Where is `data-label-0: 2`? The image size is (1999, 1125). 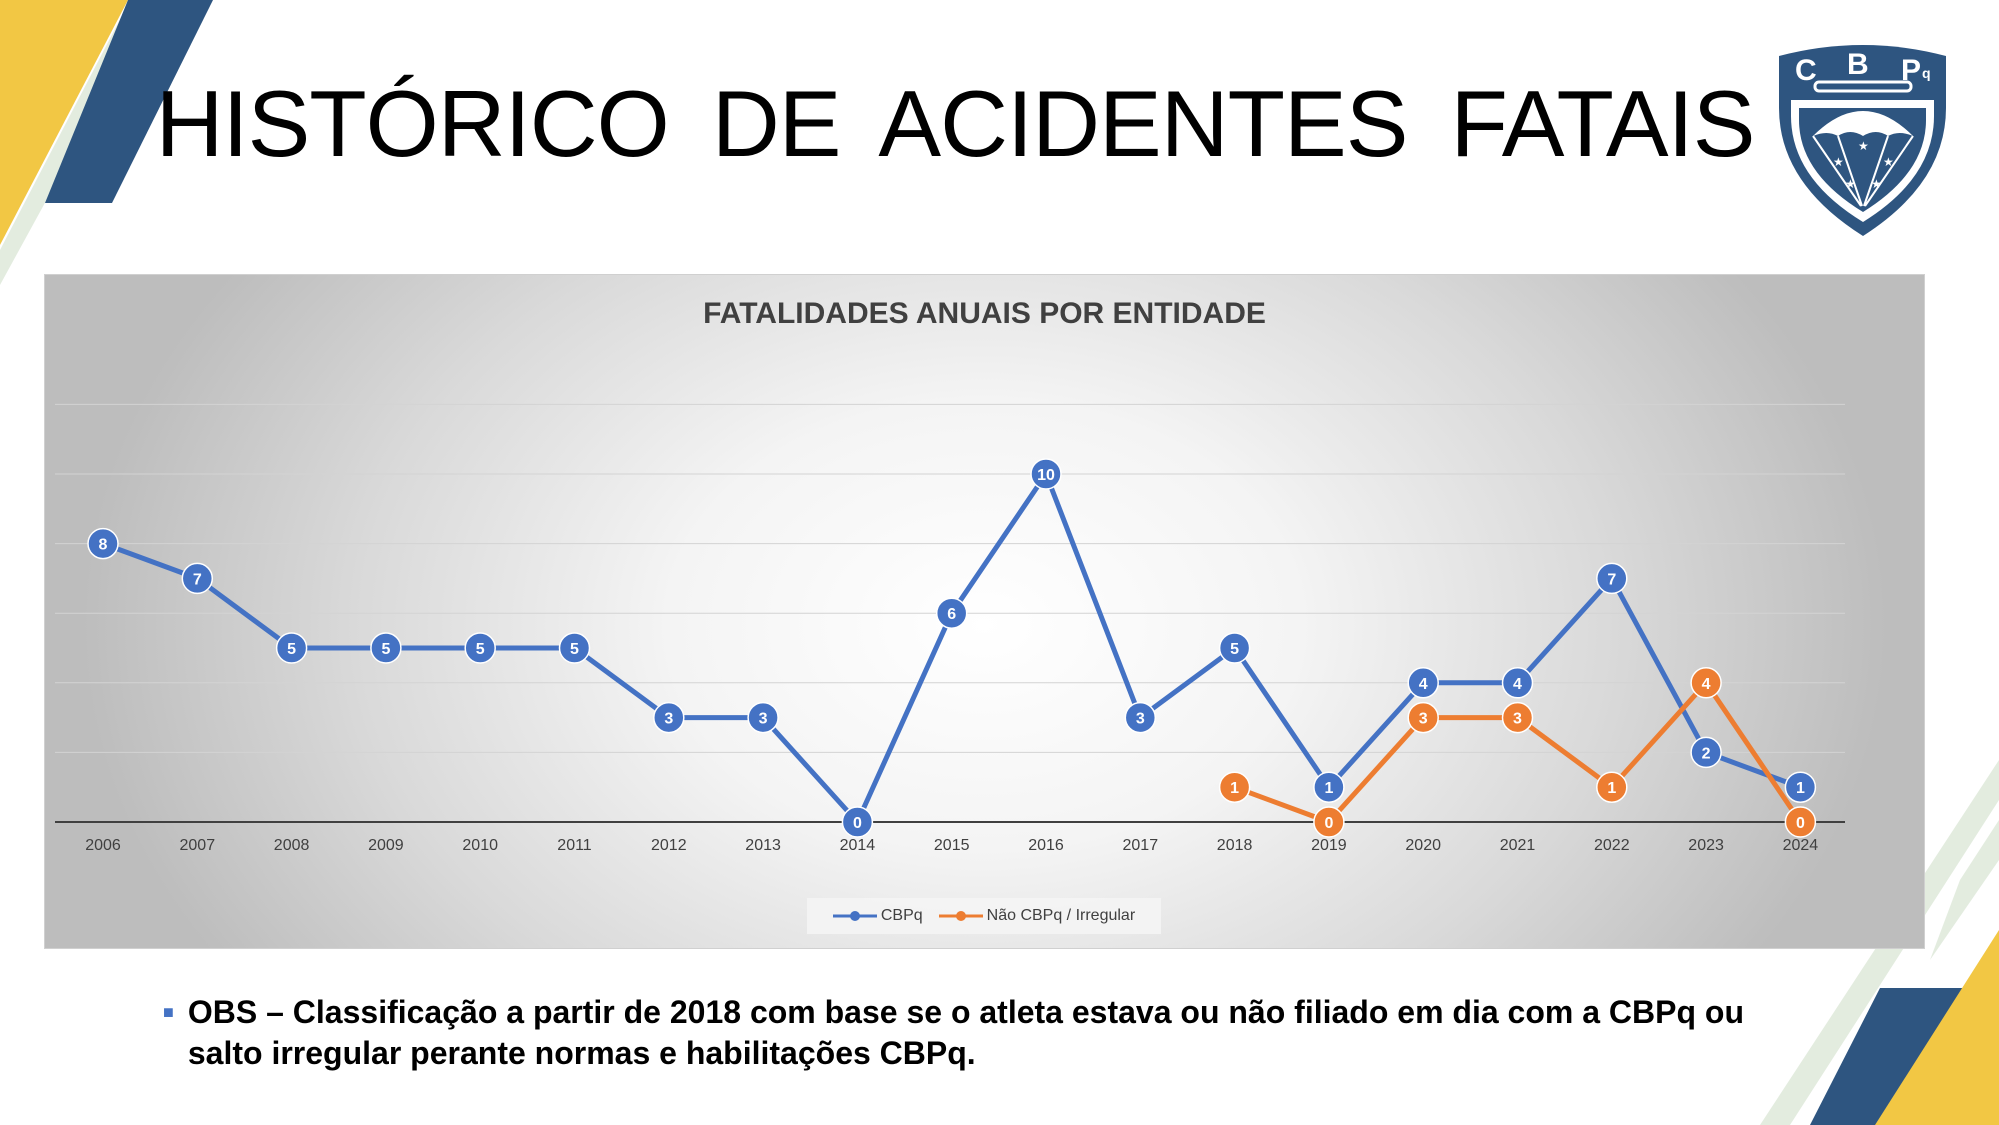
data-label-0: 2 is located at coordinates (1706, 753).